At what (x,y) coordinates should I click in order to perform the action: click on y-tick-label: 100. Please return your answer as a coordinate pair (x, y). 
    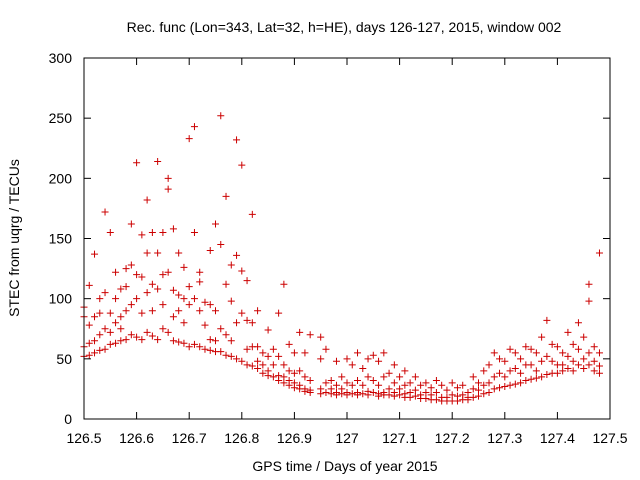
    Looking at the image, I should click on (61, 299).